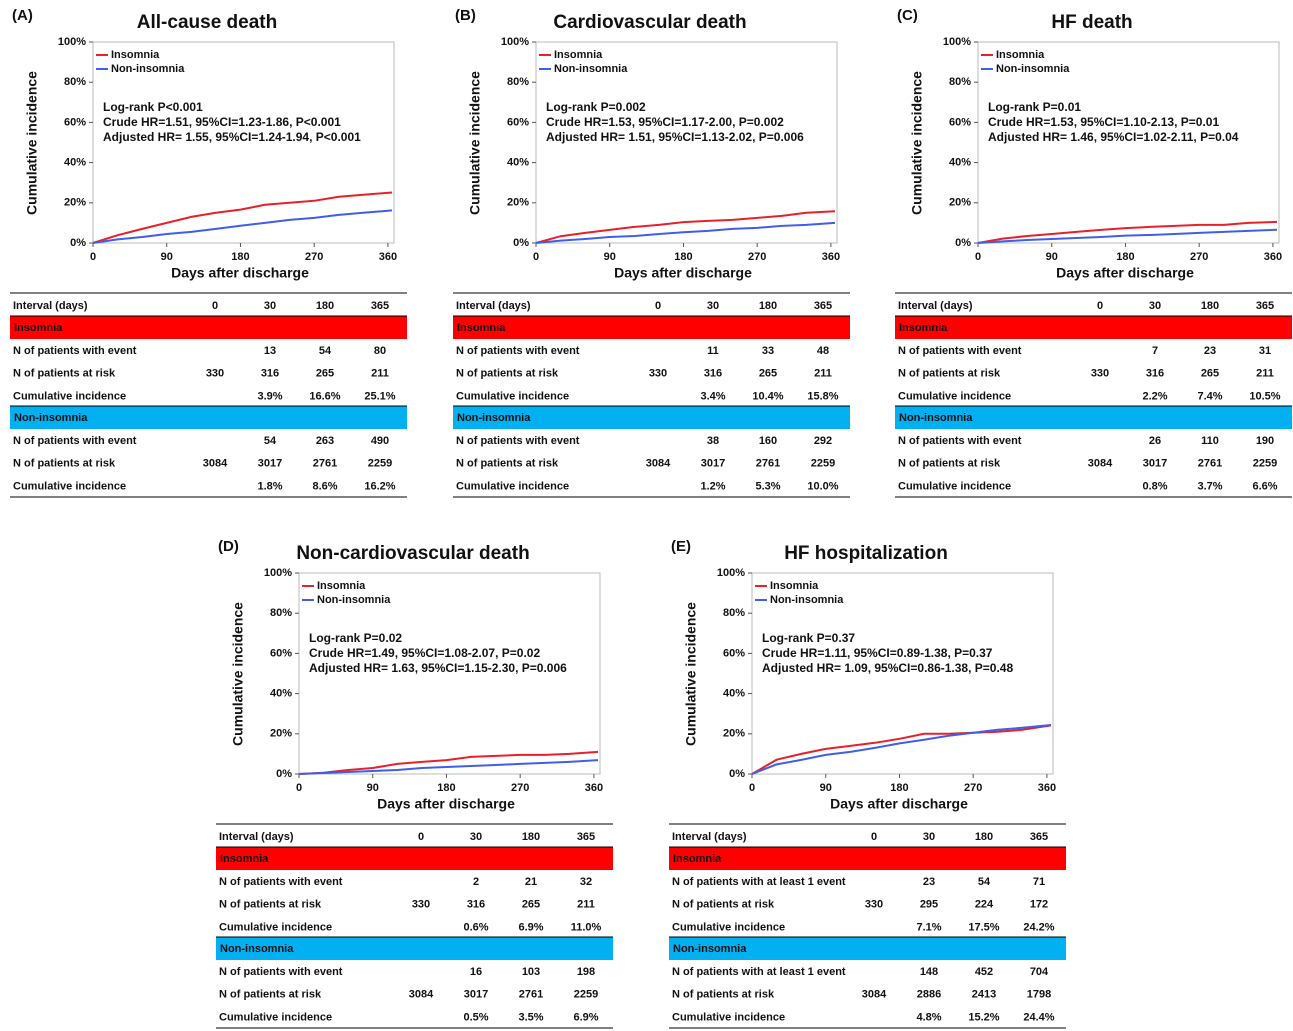 The height and width of the screenshot is (1031, 1293). Describe the element at coordinates (877, 653) in the screenshot. I see `annotation: Crude HR=1.11, 95%CI=0.89-1.38, P=0.37` at that location.